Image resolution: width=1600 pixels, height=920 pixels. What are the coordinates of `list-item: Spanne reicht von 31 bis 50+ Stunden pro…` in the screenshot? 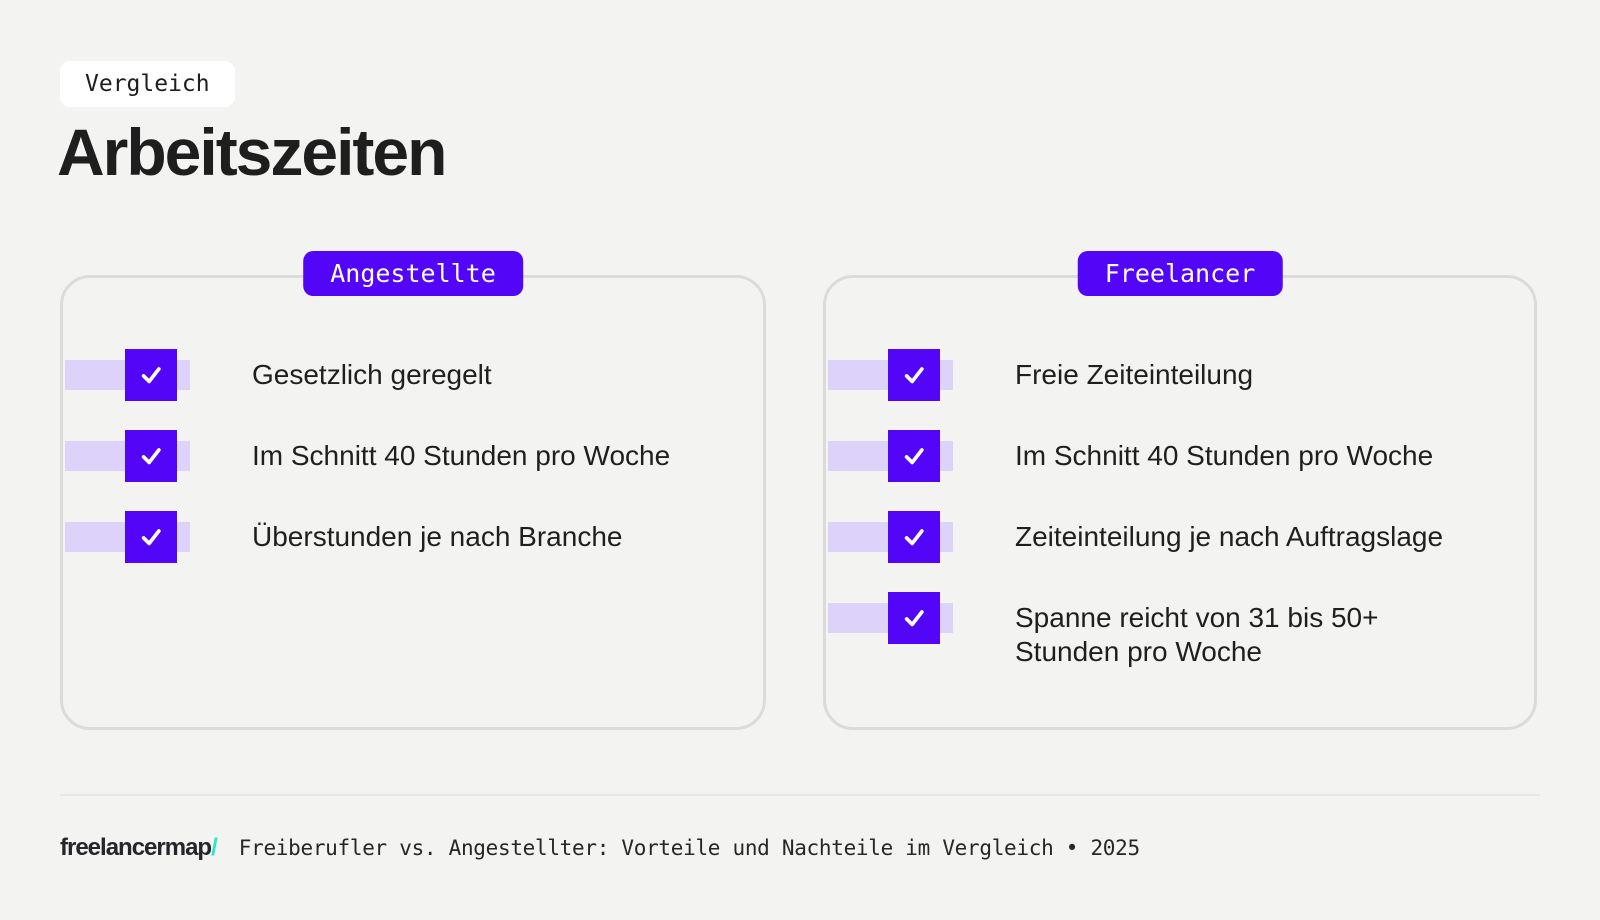 It's located at (1180, 630).